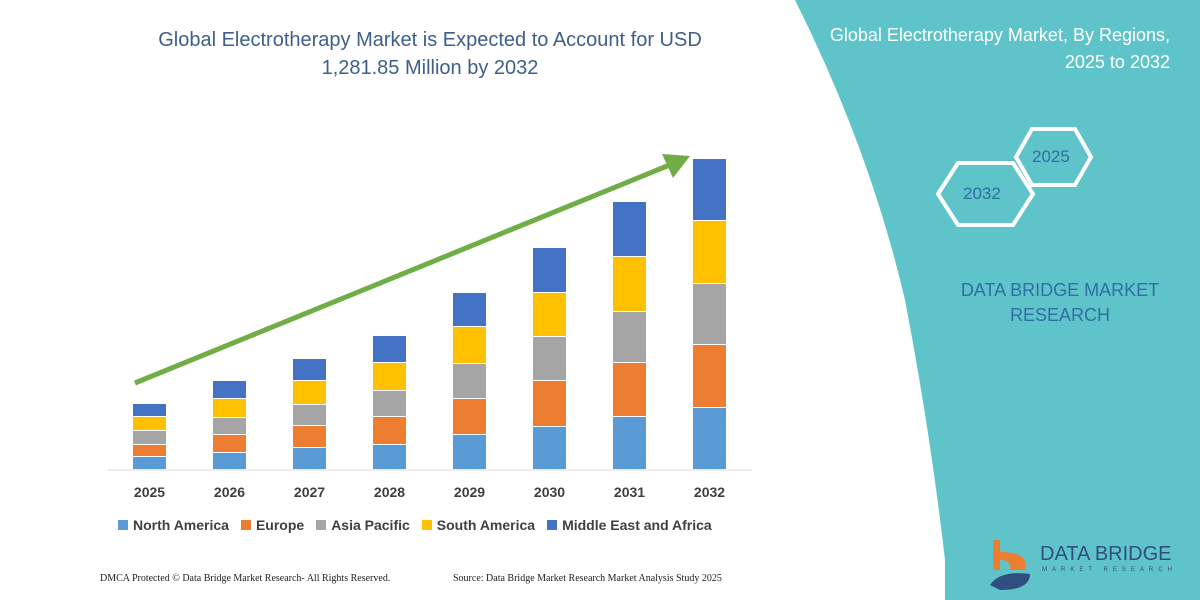 The width and height of the screenshot is (1200, 600). I want to click on bar-segment-2027-north-america, so click(309, 458).